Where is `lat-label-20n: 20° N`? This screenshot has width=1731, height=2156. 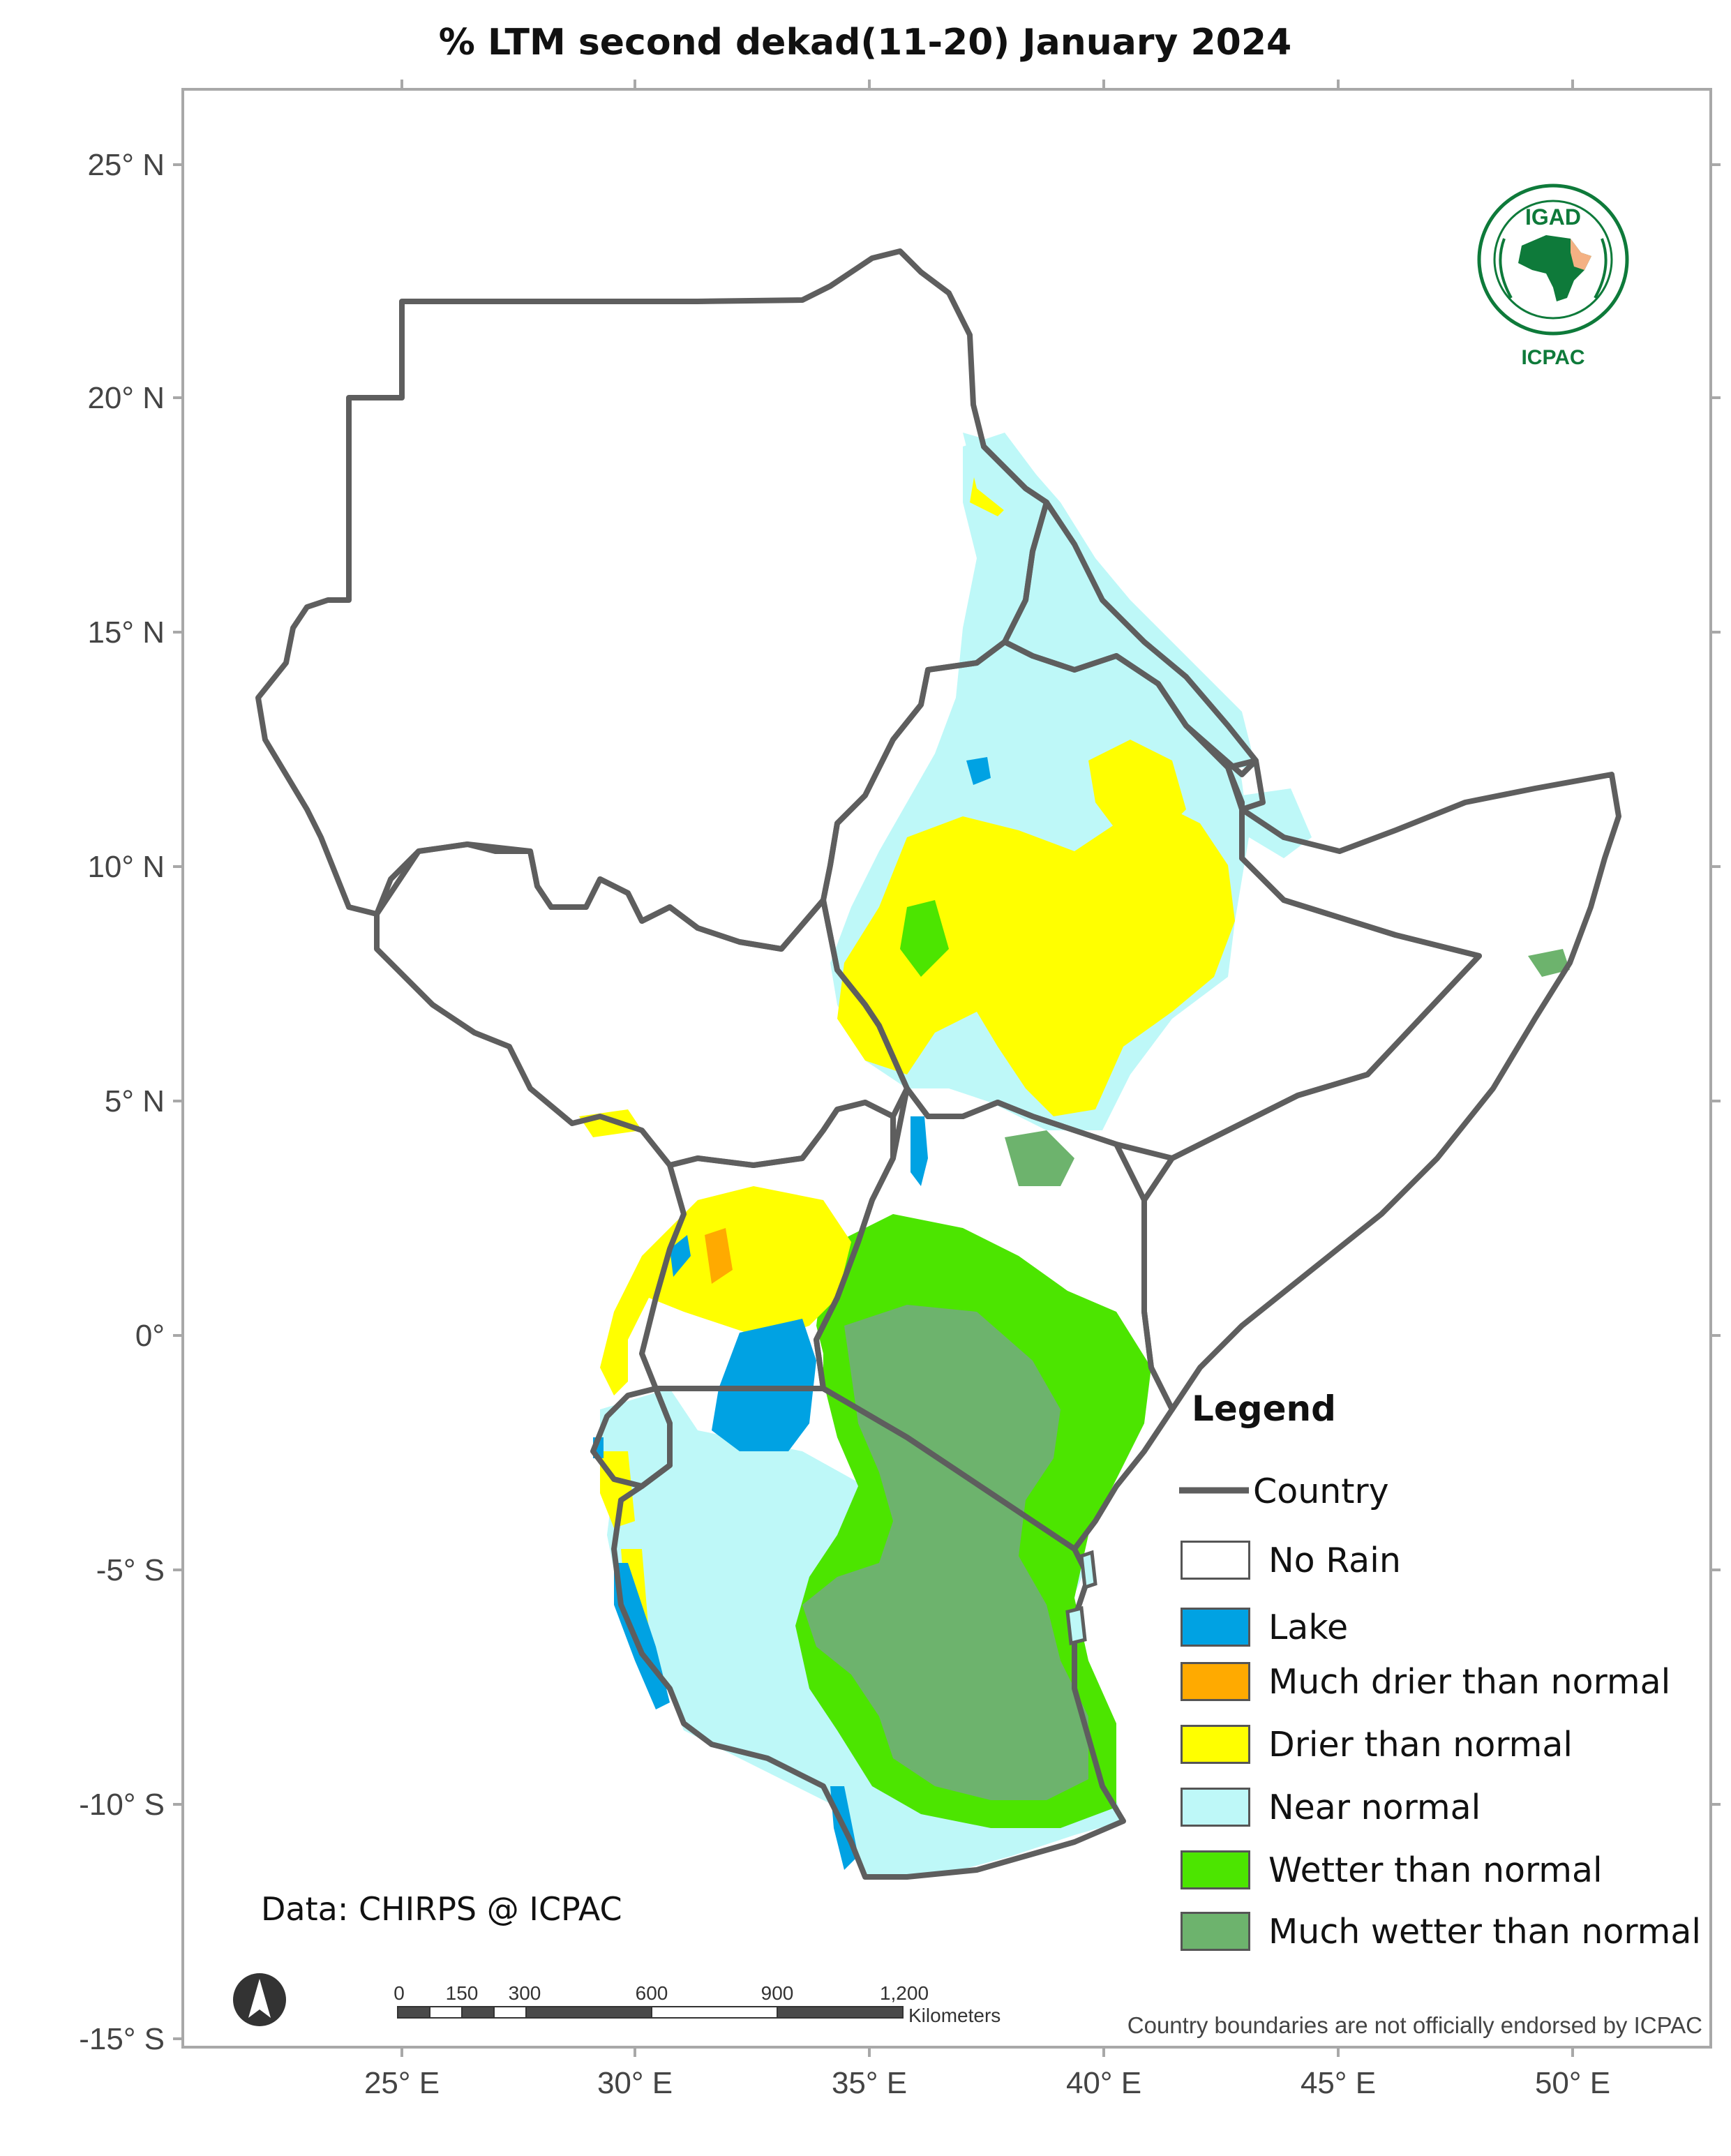 lat-label-20n: 20° N is located at coordinates (126, 398).